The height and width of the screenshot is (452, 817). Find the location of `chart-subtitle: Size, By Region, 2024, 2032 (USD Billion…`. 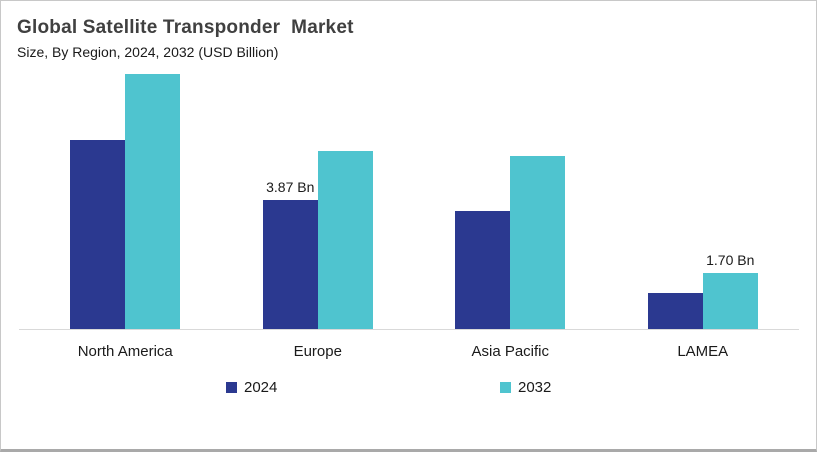

chart-subtitle: Size, By Region, 2024, 2032 (USD Billion… is located at coordinates (148, 52).